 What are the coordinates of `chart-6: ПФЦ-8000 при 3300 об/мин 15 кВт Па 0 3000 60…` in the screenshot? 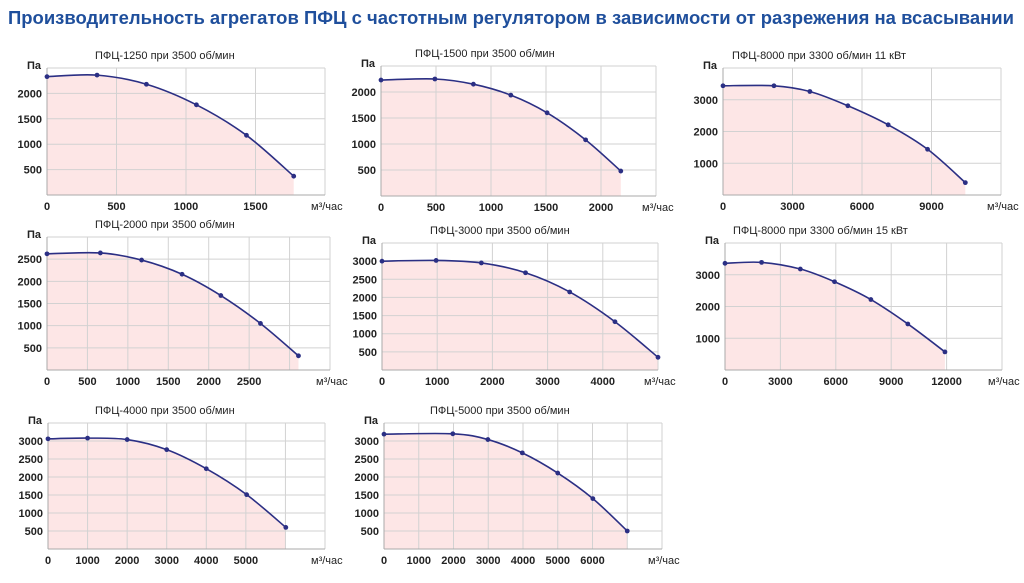 It's located at (858, 306).